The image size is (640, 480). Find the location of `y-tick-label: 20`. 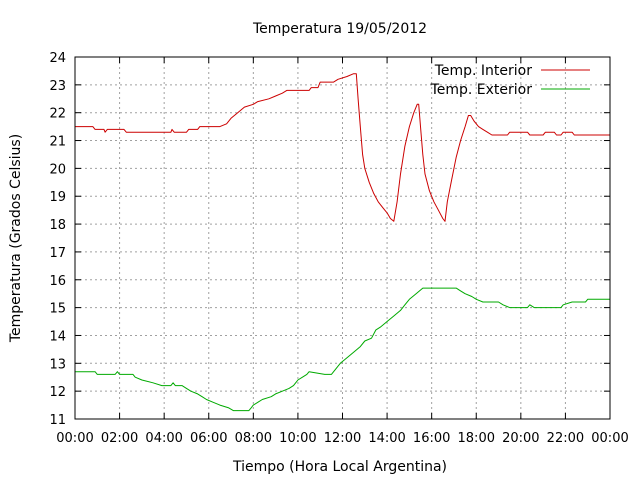

y-tick-label: 20 is located at coordinates (57, 169).